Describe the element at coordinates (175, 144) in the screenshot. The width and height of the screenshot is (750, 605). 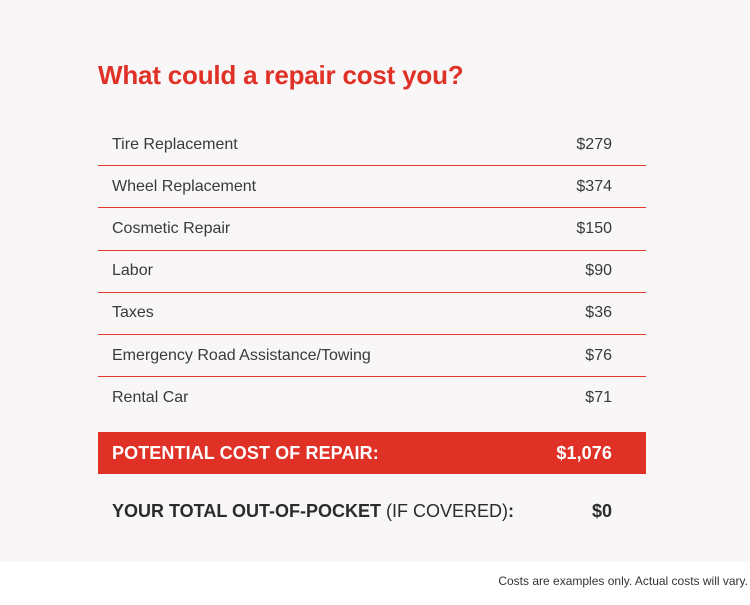
I see `row-label: Tire Replacement` at that location.